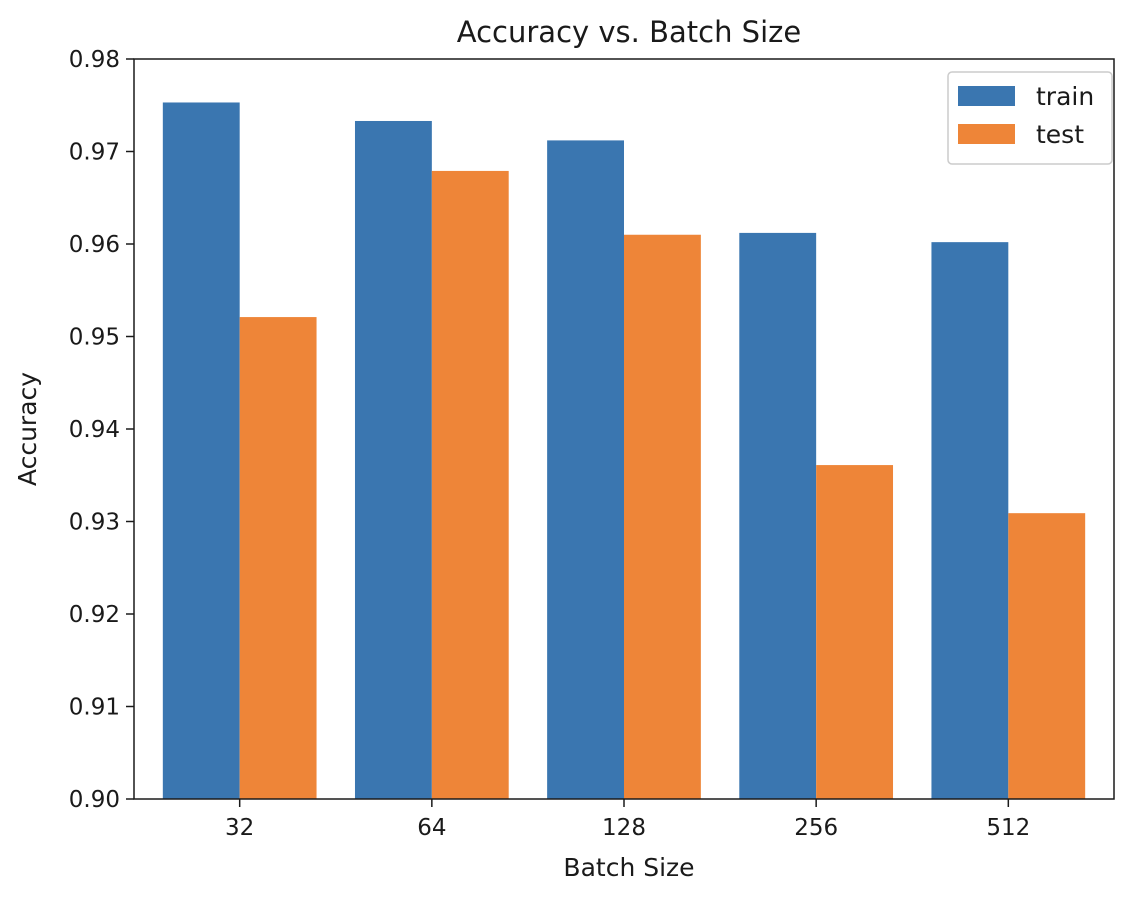 This screenshot has width=1142, height=900. Describe the element at coordinates (94, 245) in the screenshot. I see `y-tick-label: 0.96` at that location.